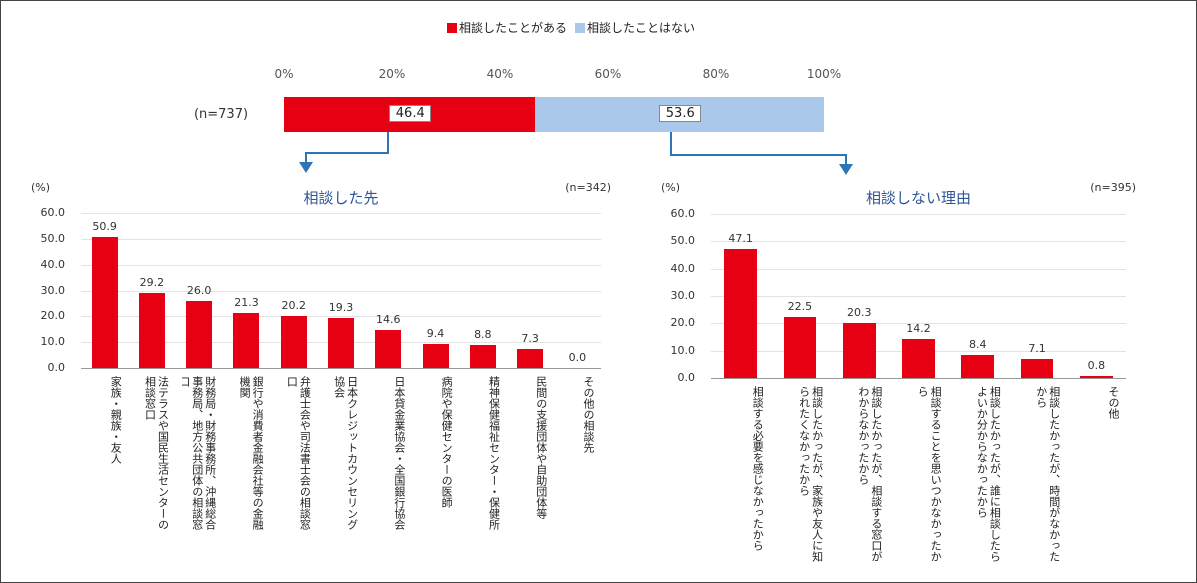 The height and width of the screenshot is (583, 1197). What do you see at coordinates (341, 308) in the screenshot?
I see `value-label: 19.3` at bounding box center [341, 308].